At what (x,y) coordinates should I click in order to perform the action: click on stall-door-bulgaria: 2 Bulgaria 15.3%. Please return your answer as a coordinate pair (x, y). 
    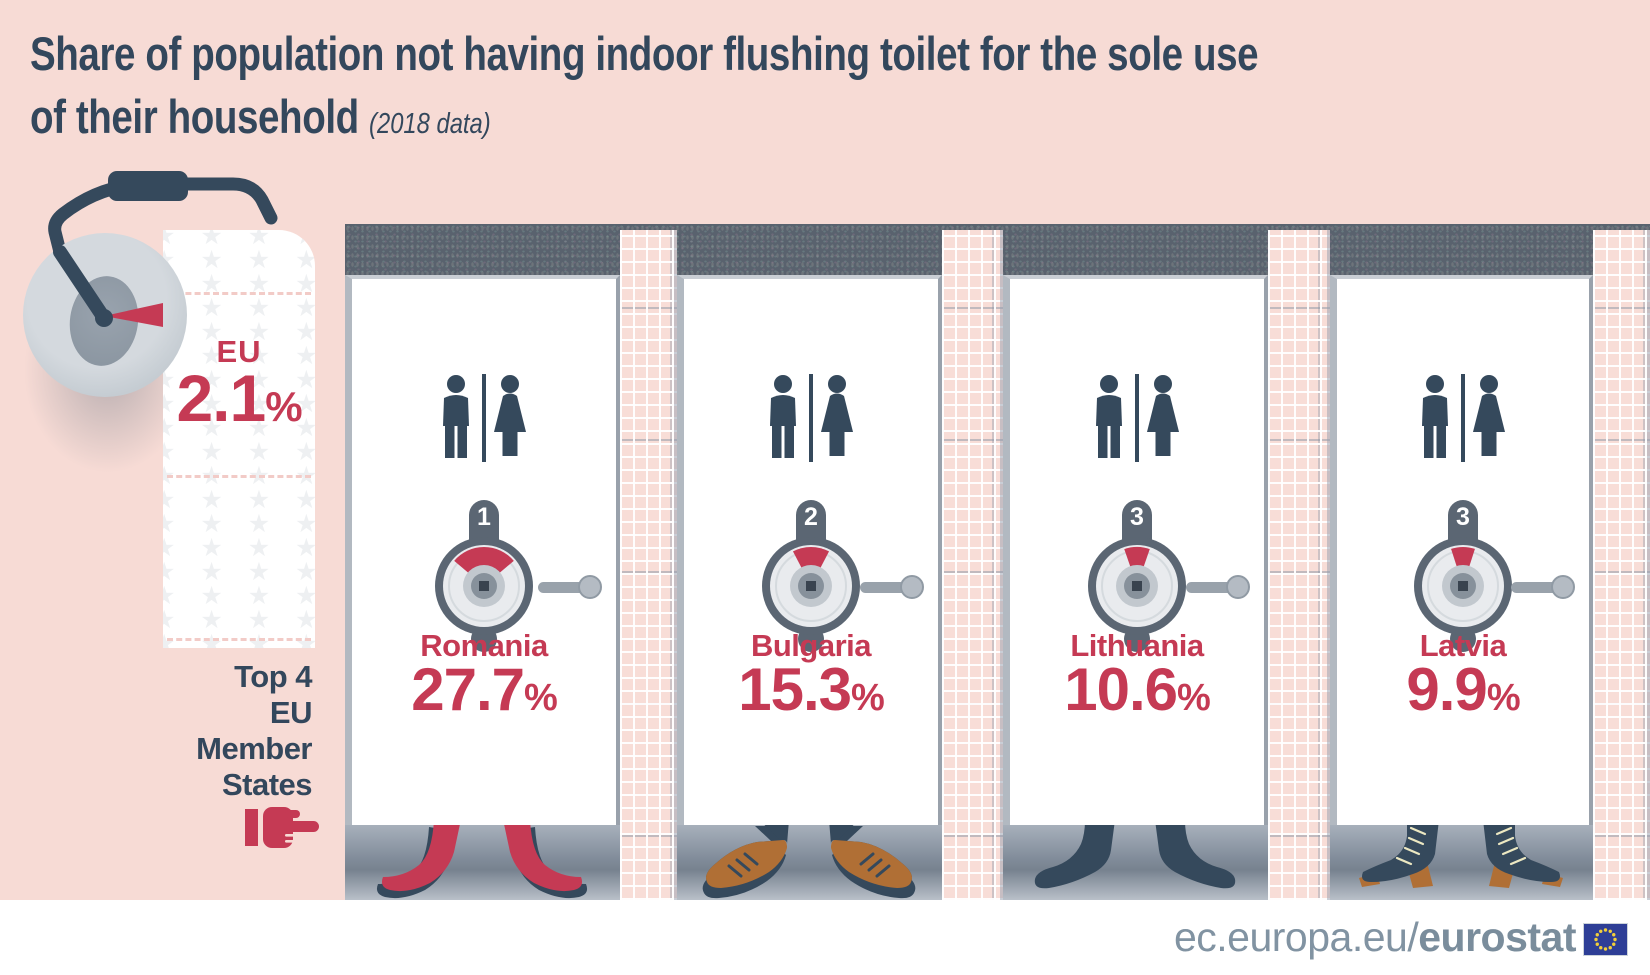
    Looking at the image, I should click on (809, 550).